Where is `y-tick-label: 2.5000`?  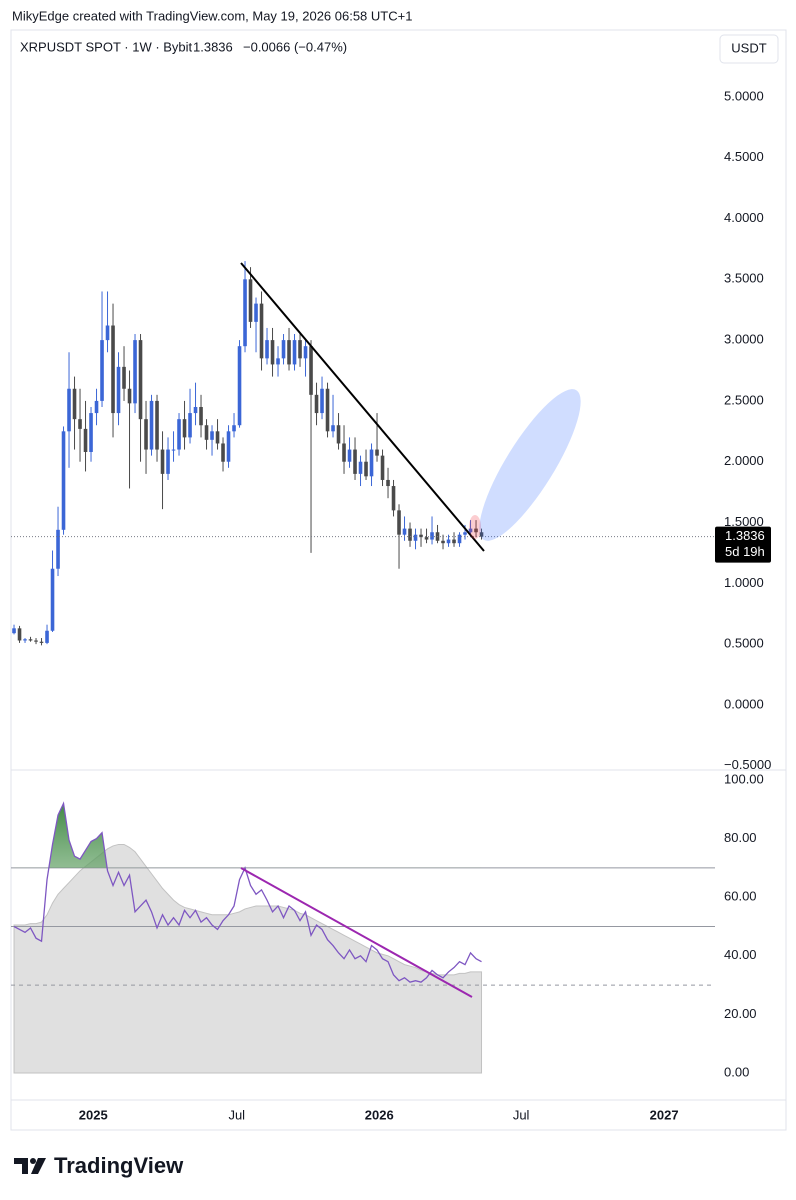
y-tick-label: 2.5000 is located at coordinates (744, 399).